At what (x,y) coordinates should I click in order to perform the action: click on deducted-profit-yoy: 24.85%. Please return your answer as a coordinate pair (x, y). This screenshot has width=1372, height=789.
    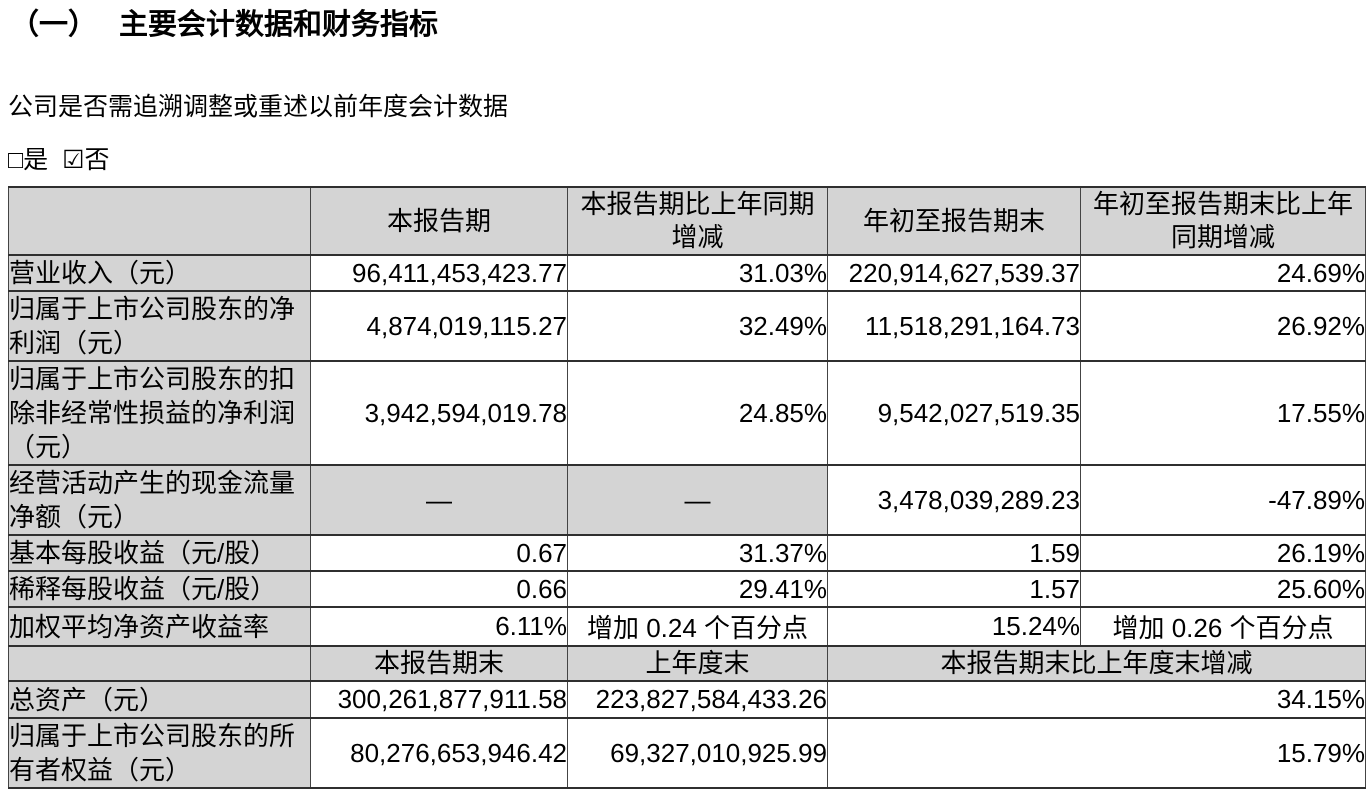
    Looking at the image, I should click on (697, 413).